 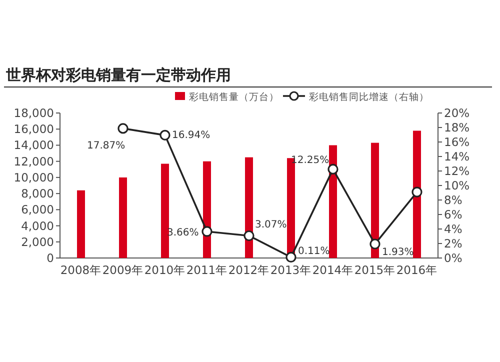 What do you see at coordinates (453, 258) in the screenshot?
I see `y2-tick-label: 0%` at bounding box center [453, 258].